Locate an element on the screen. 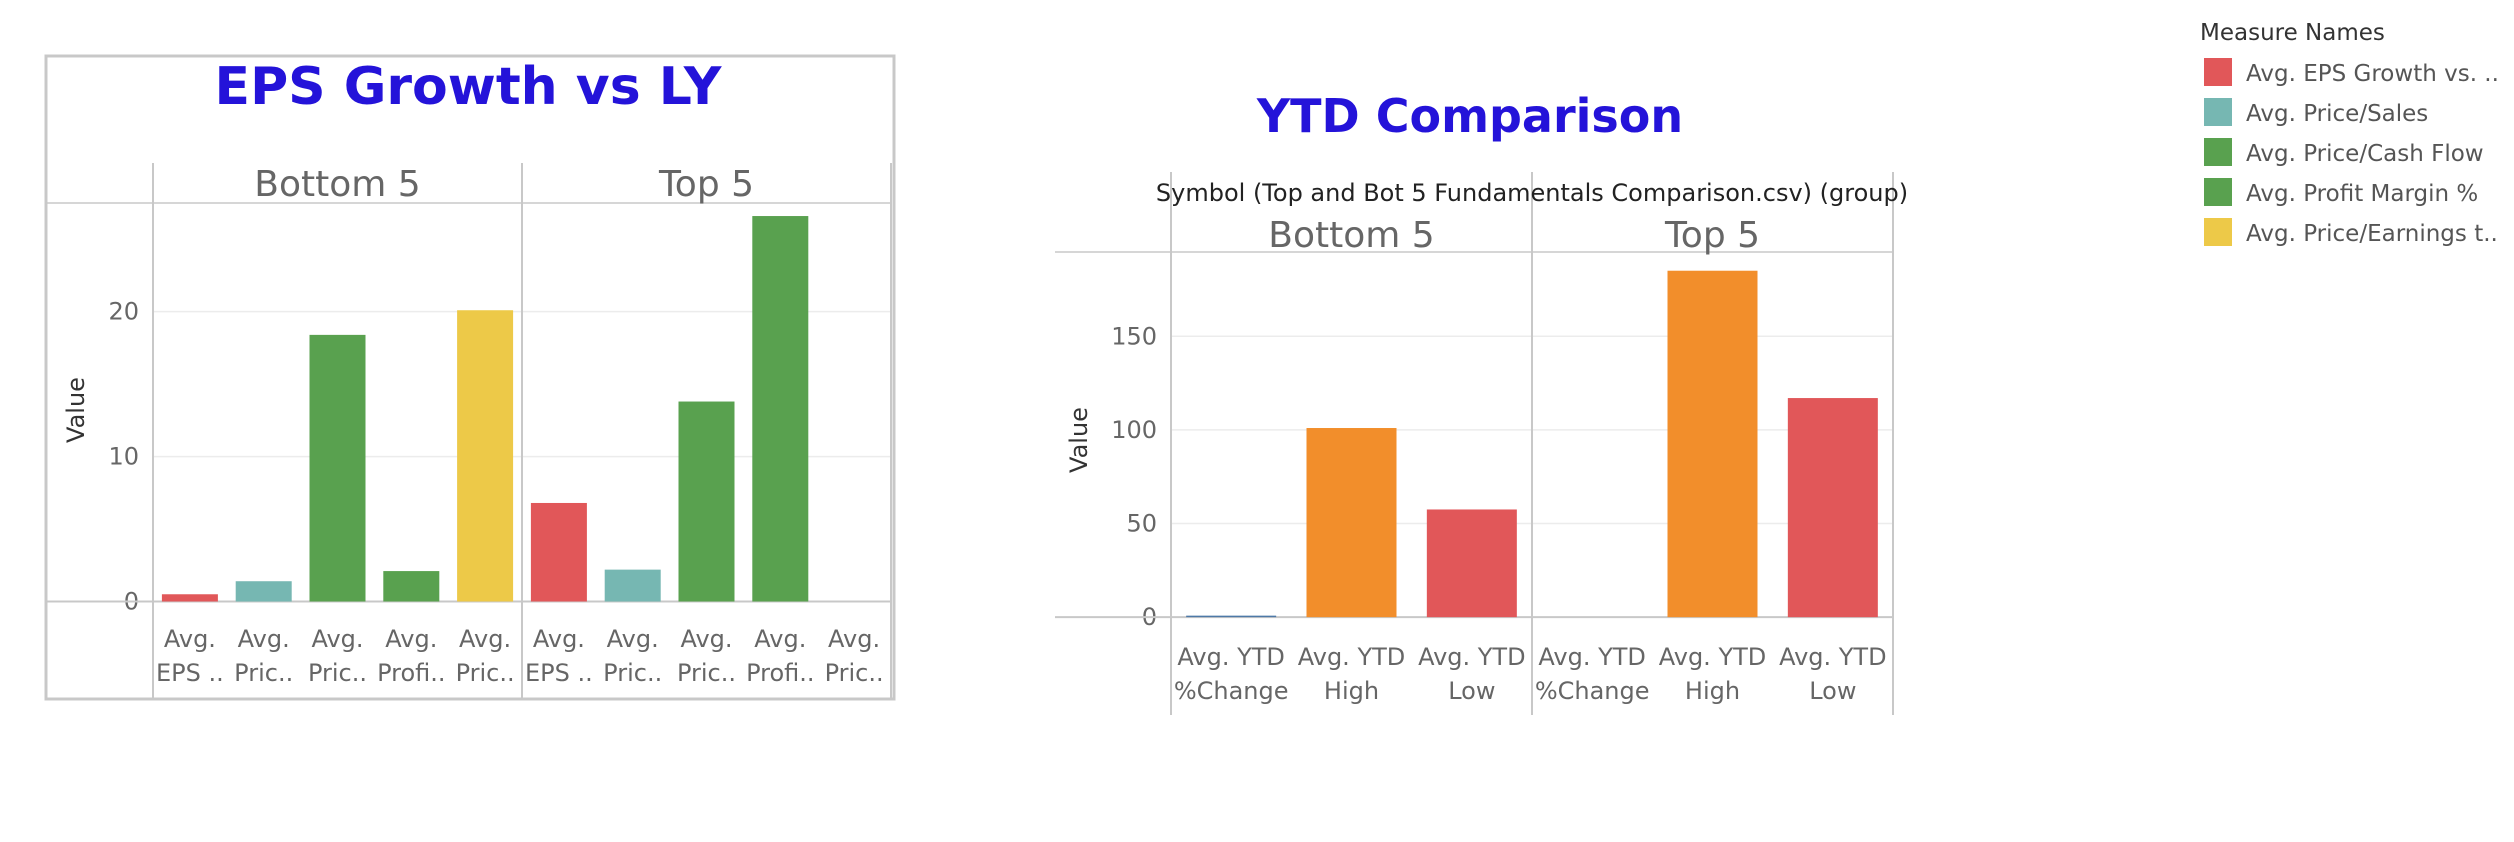 The image size is (2514, 842). legend-item: Avg. Profit Margin % is located at coordinates (2341, 192).